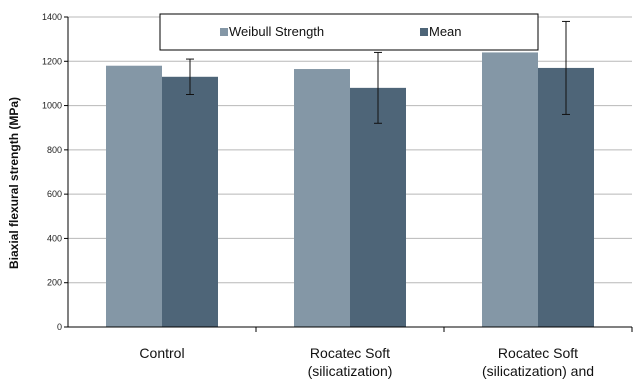 This screenshot has width=635, height=387. Describe the element at coordinates (52, 61) in the screenshot. I see `y-tick-label: 1200` at that location.